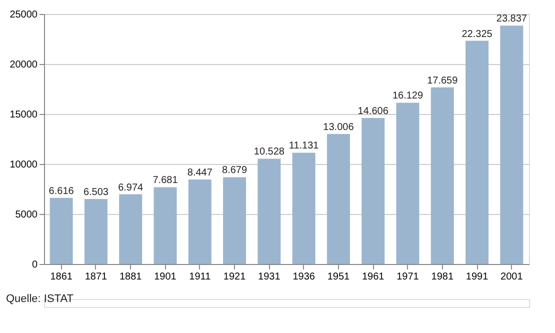 This screenshot has width=555, height=333. I want to click on y-tick-label: 20000, so click(24, 65).